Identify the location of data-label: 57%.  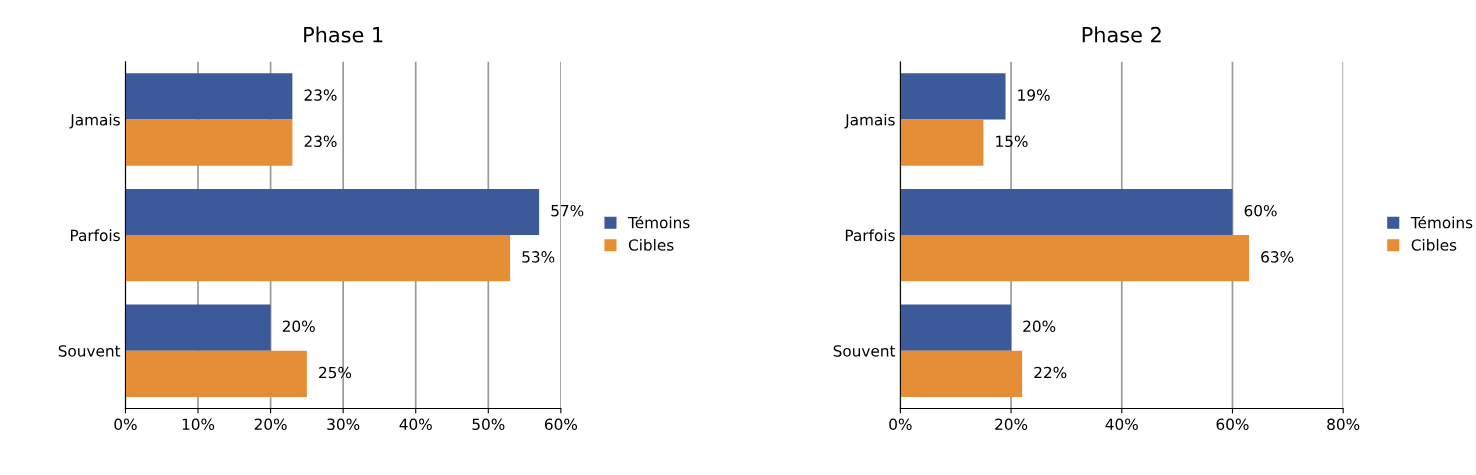
(567, 210).